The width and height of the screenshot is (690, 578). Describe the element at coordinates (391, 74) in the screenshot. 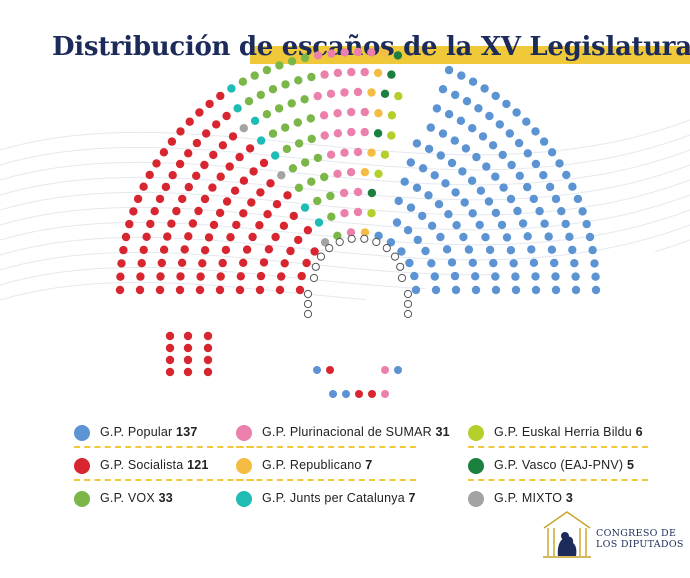

I see `seat-g-p-vasco-eaj-pnv` at that location.